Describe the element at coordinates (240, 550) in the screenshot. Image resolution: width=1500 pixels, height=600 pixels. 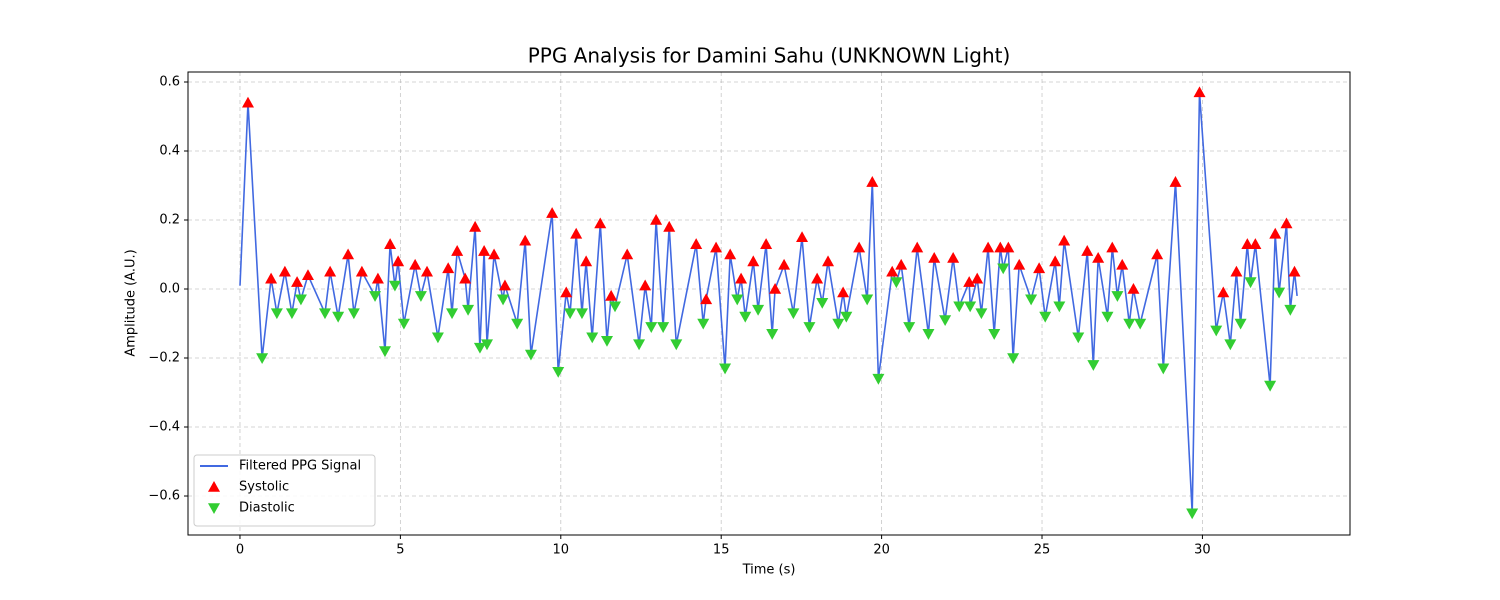
I see `x-tick-label: 0` at that location.